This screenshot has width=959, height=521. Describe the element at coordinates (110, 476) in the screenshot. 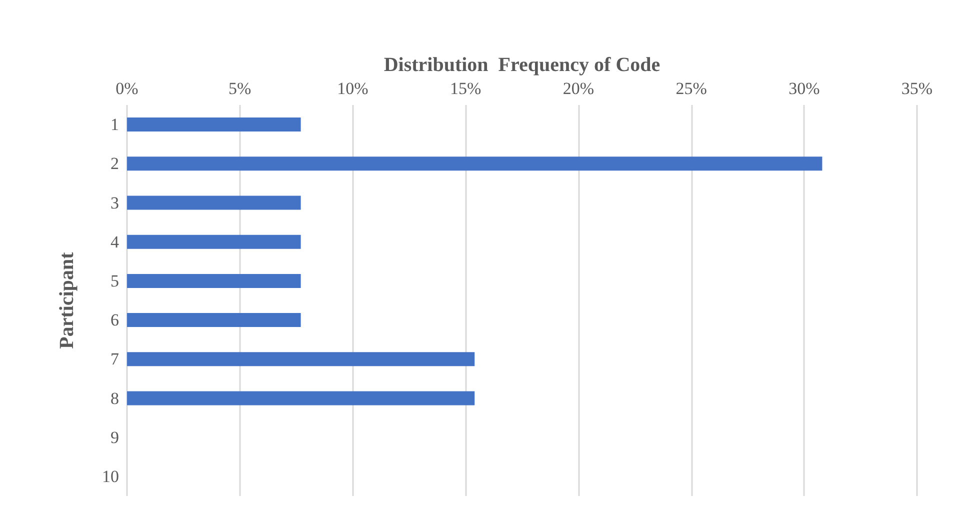

I see `y-tick-label: 10` at that location.